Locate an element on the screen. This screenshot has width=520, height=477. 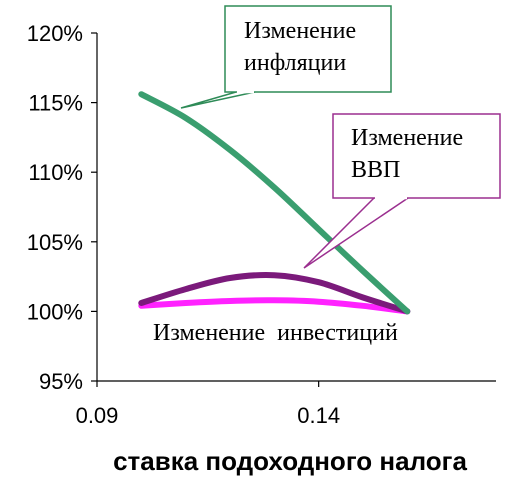
y-tick-label: 115% is located at coordinates (55, 103).